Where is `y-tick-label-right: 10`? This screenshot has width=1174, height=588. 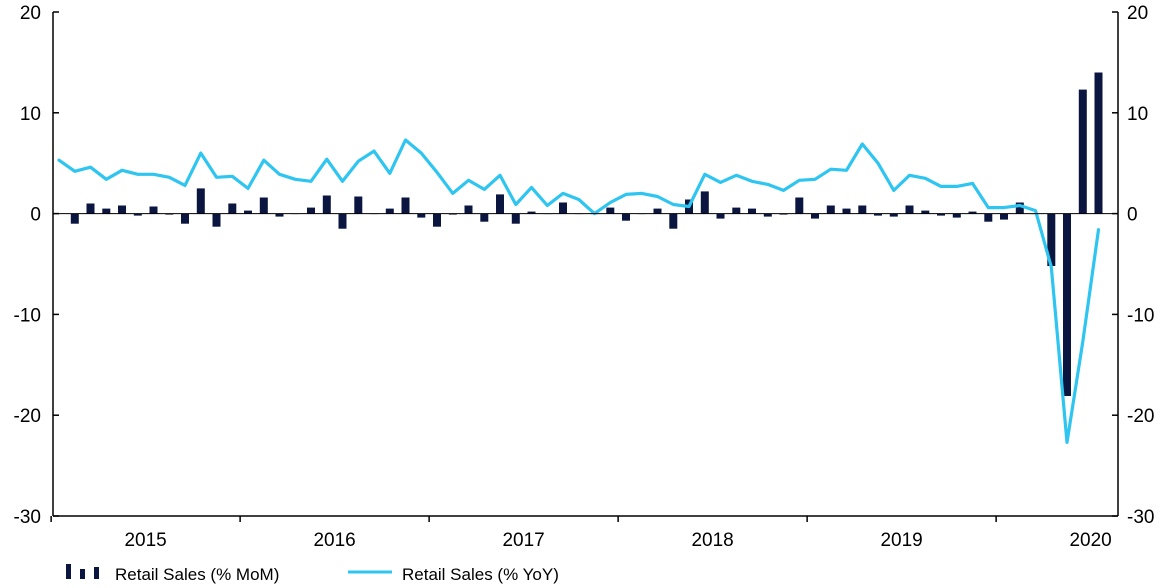 y-tick-label-right: 10 is located at coordinates (1137, 114).